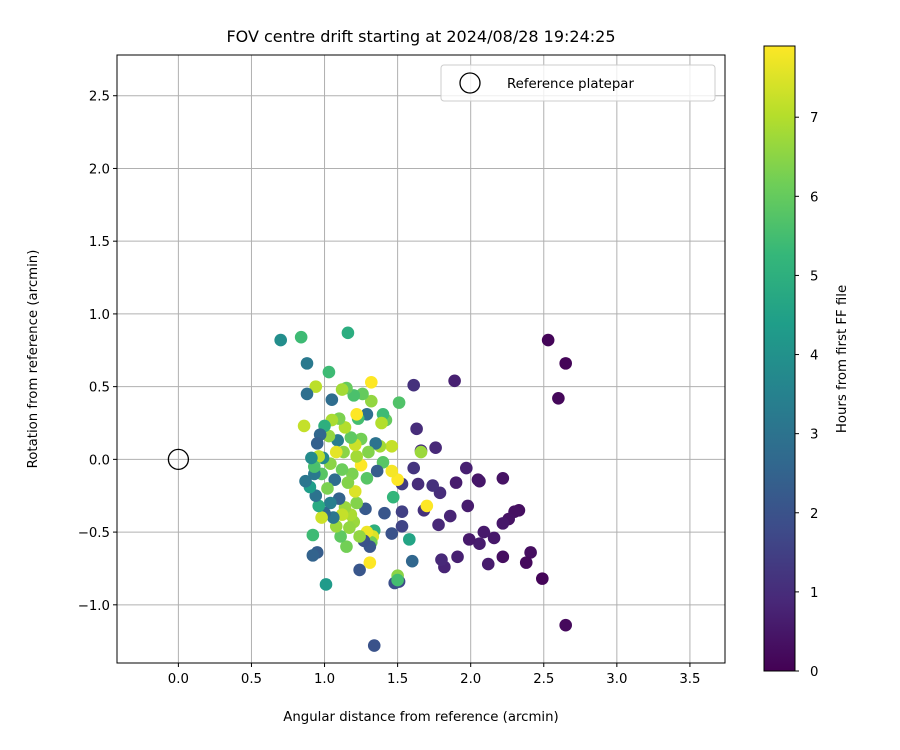 This screenshot has height=750, width=900. What do you see at coordinates (842, 359) in the screenshot?
I see `colorbar-label: Hours from first FF file` at bounding box center [842, 359].